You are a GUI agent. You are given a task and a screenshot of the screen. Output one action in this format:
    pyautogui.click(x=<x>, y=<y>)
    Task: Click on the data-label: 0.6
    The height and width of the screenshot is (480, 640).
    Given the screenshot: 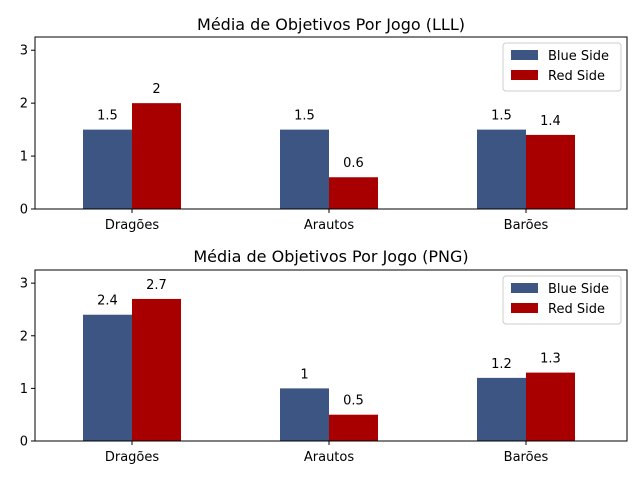 What is the action you would take?
    pyautogui.click(x=353, y=163)
    